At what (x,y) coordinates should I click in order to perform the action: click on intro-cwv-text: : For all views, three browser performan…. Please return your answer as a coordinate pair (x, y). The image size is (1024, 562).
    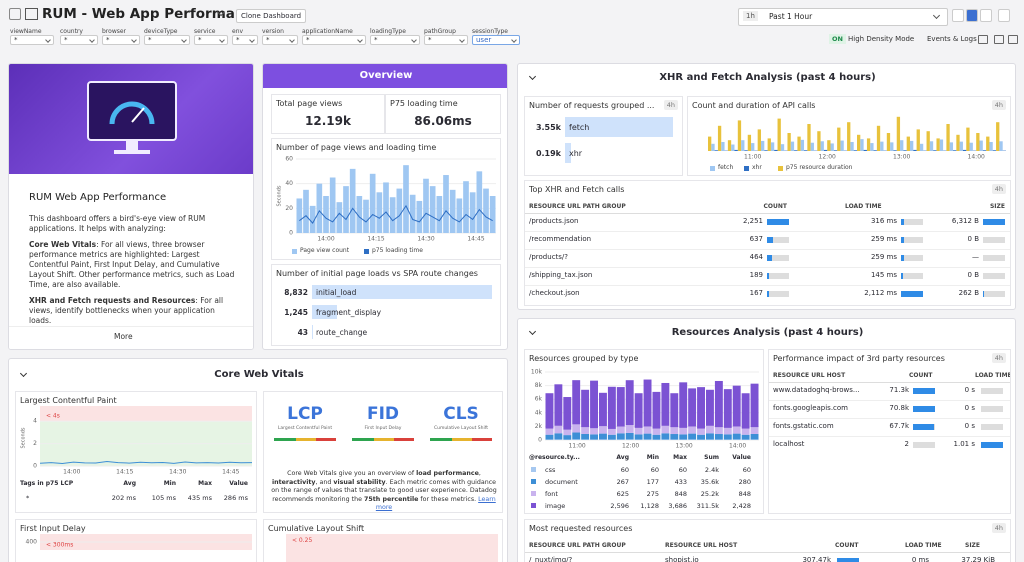
    Looking at the image, I should click on (132, 264).